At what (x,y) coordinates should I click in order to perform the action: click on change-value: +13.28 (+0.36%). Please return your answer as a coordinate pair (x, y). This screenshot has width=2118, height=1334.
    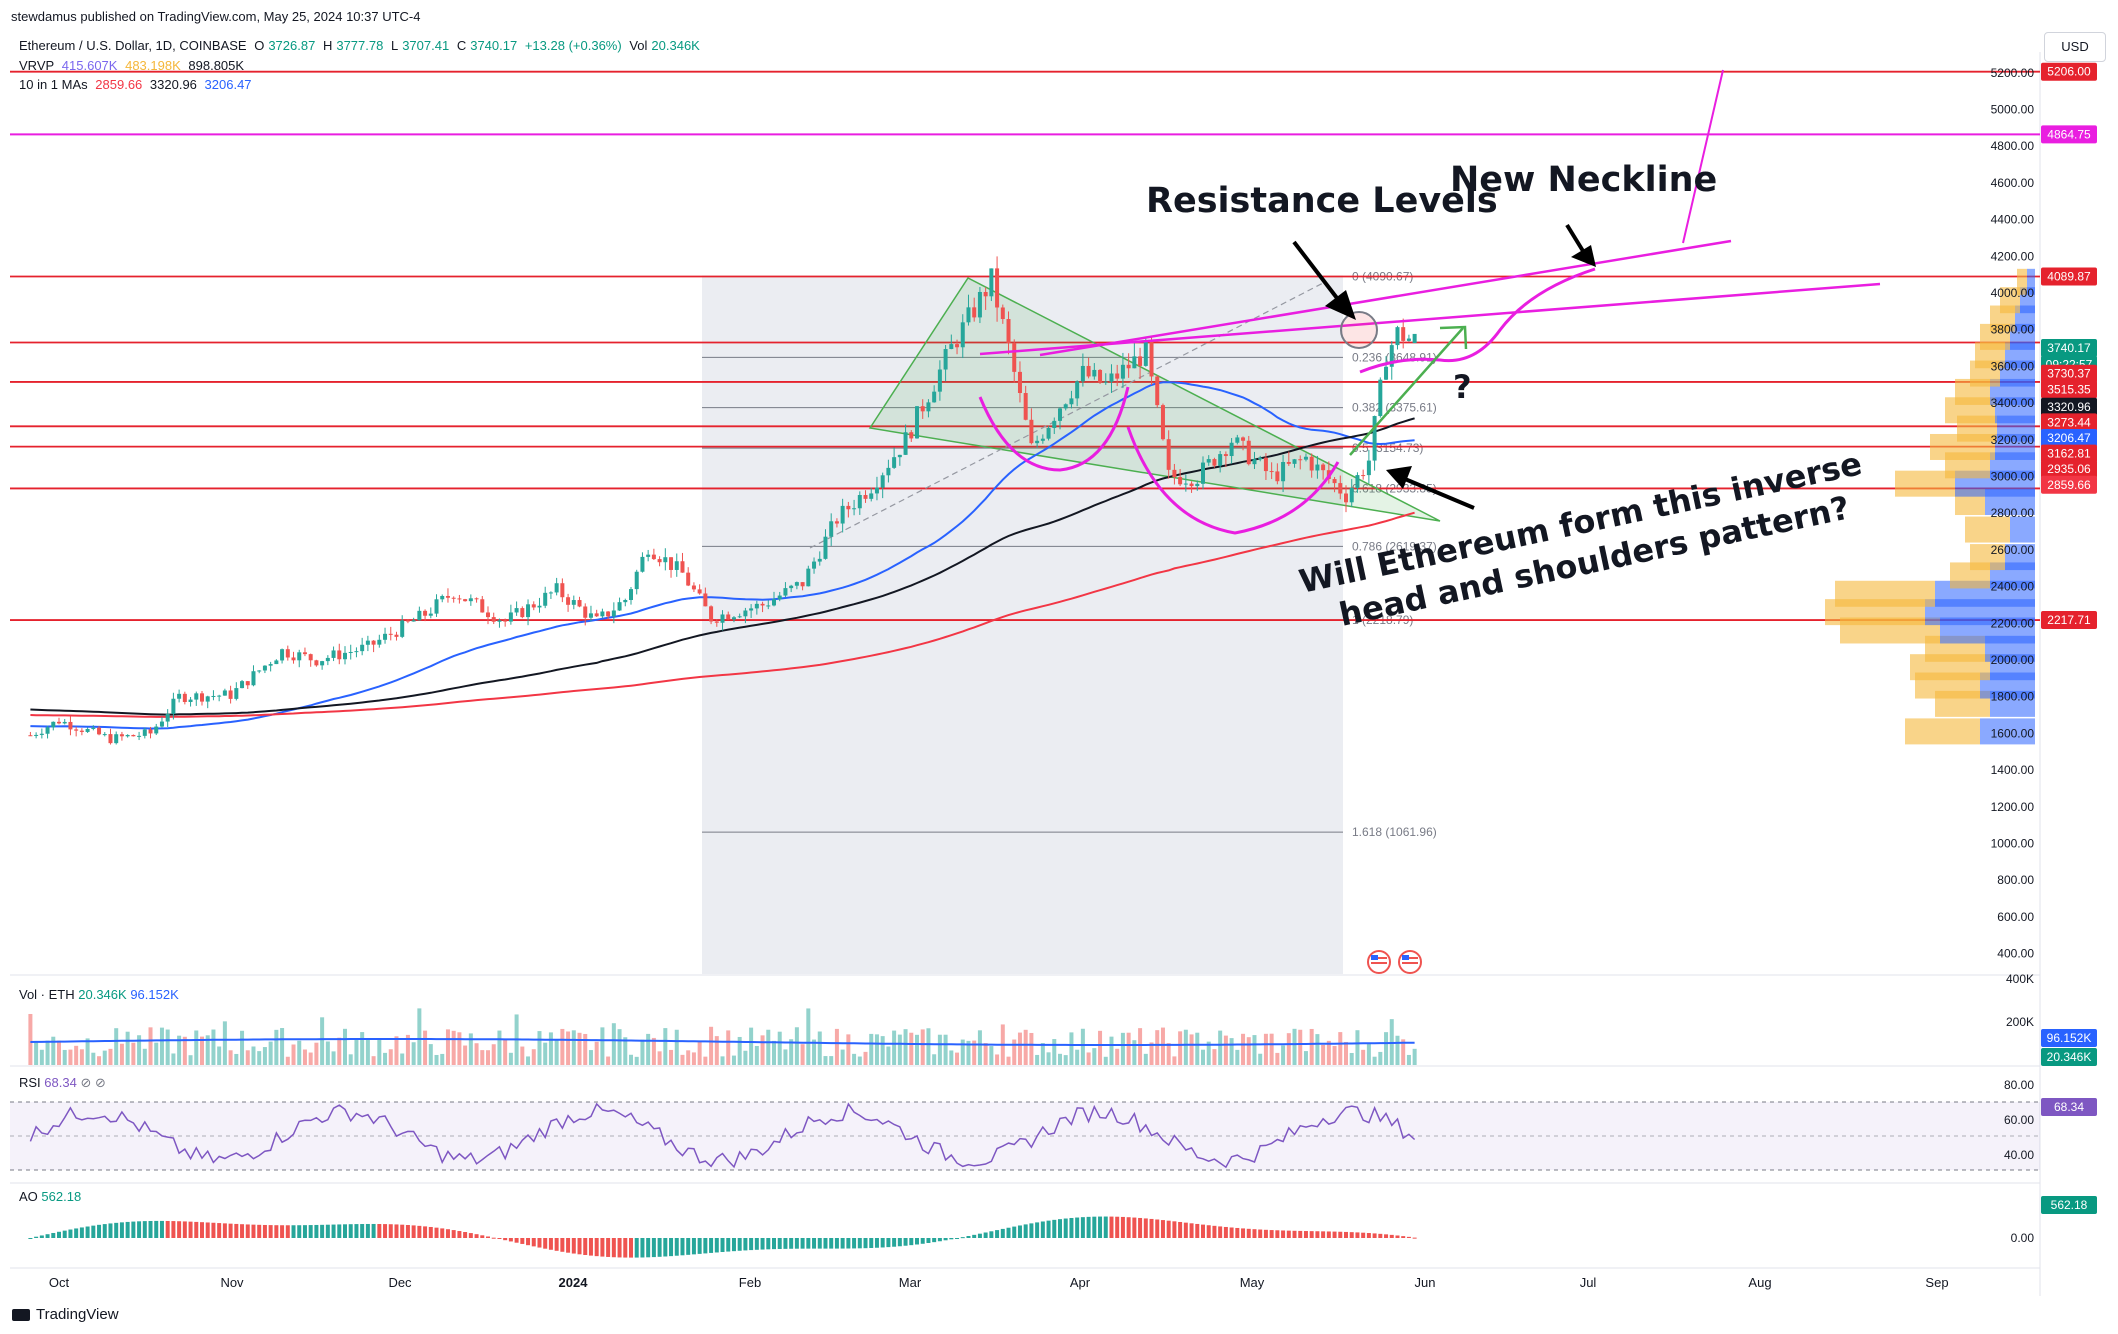
    Looking at the image, I should click on (573, 45).